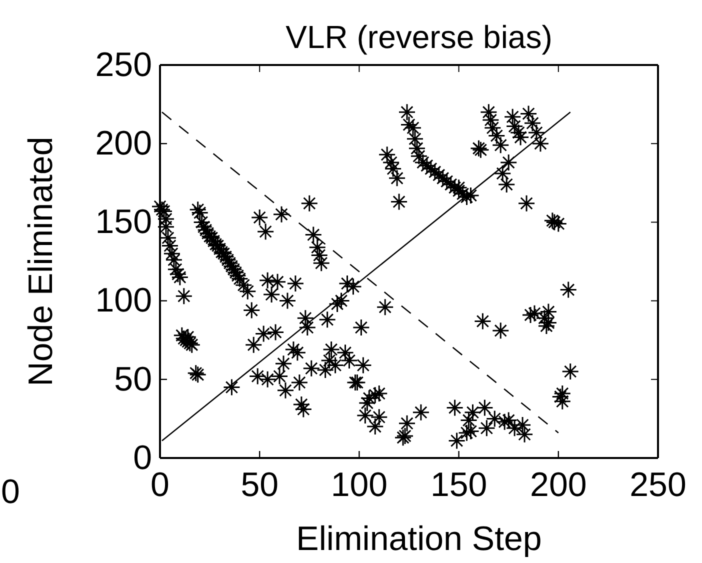  I want to click on y-tick-label: 100, so click(123, 301).